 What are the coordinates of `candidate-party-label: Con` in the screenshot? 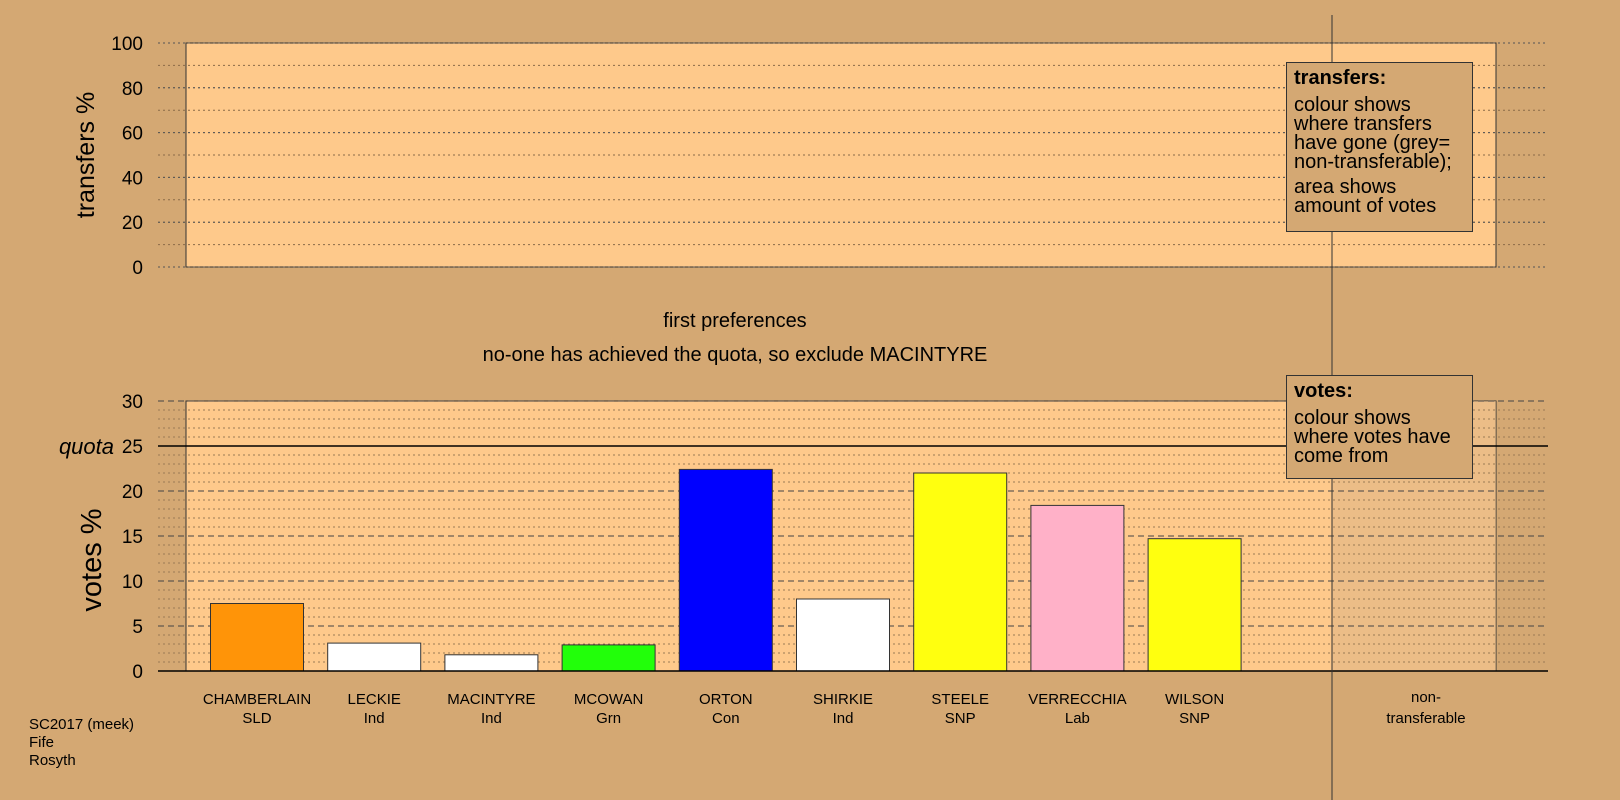 It's located at (726, 718).